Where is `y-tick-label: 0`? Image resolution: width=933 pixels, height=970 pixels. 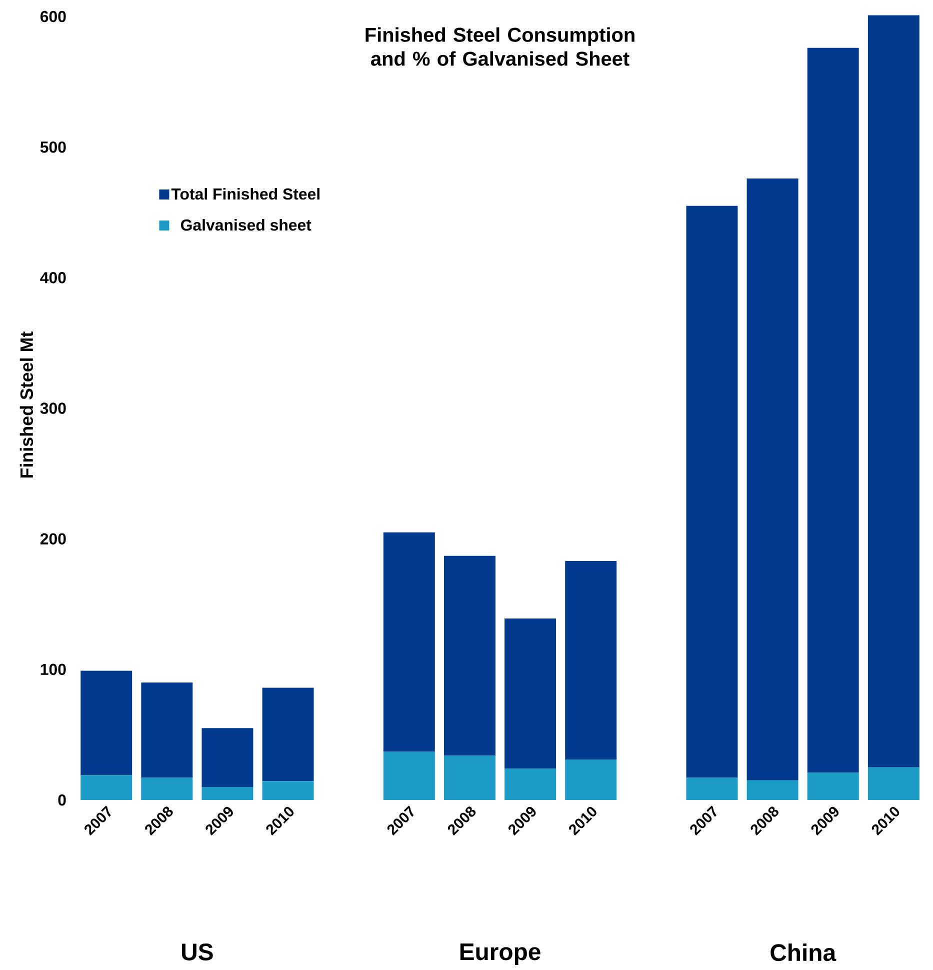
y-tick-label: 0 is located at coordinates (62, 800).